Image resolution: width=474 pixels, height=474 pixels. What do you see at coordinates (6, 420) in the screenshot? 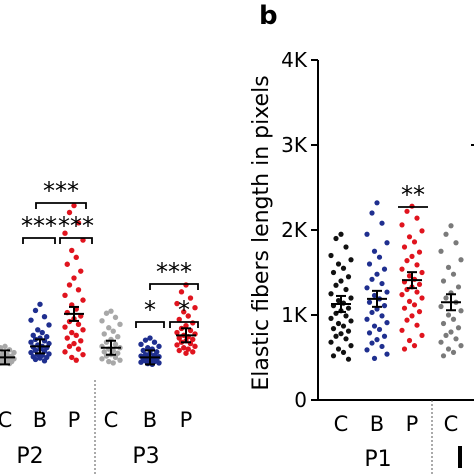
I see `category-label-a-0: C` at bounding box center [6, 420].